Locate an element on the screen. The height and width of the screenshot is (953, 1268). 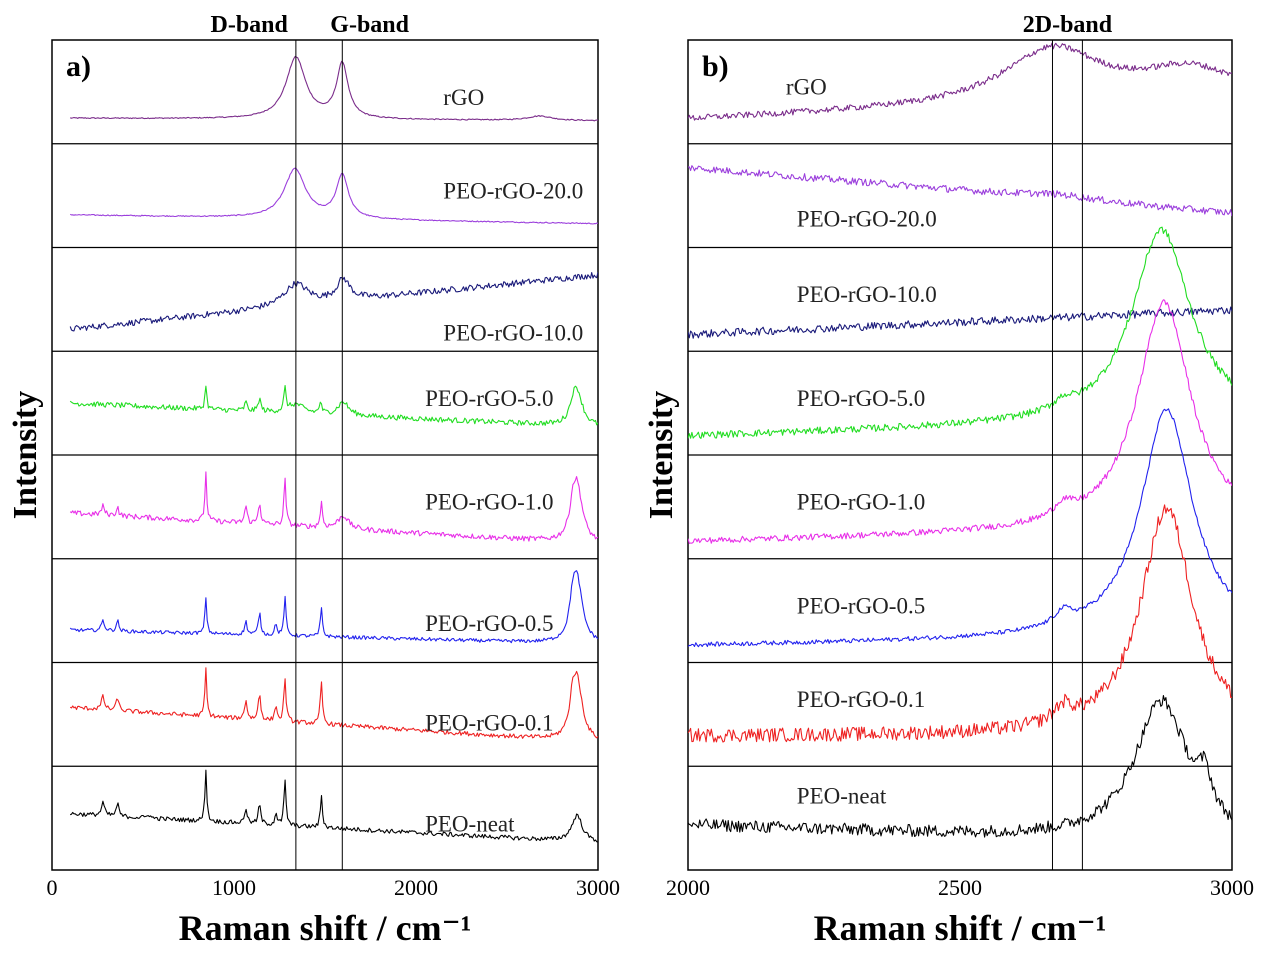
band-label-2d: 2D-band is located at coordinates (1068, 25).